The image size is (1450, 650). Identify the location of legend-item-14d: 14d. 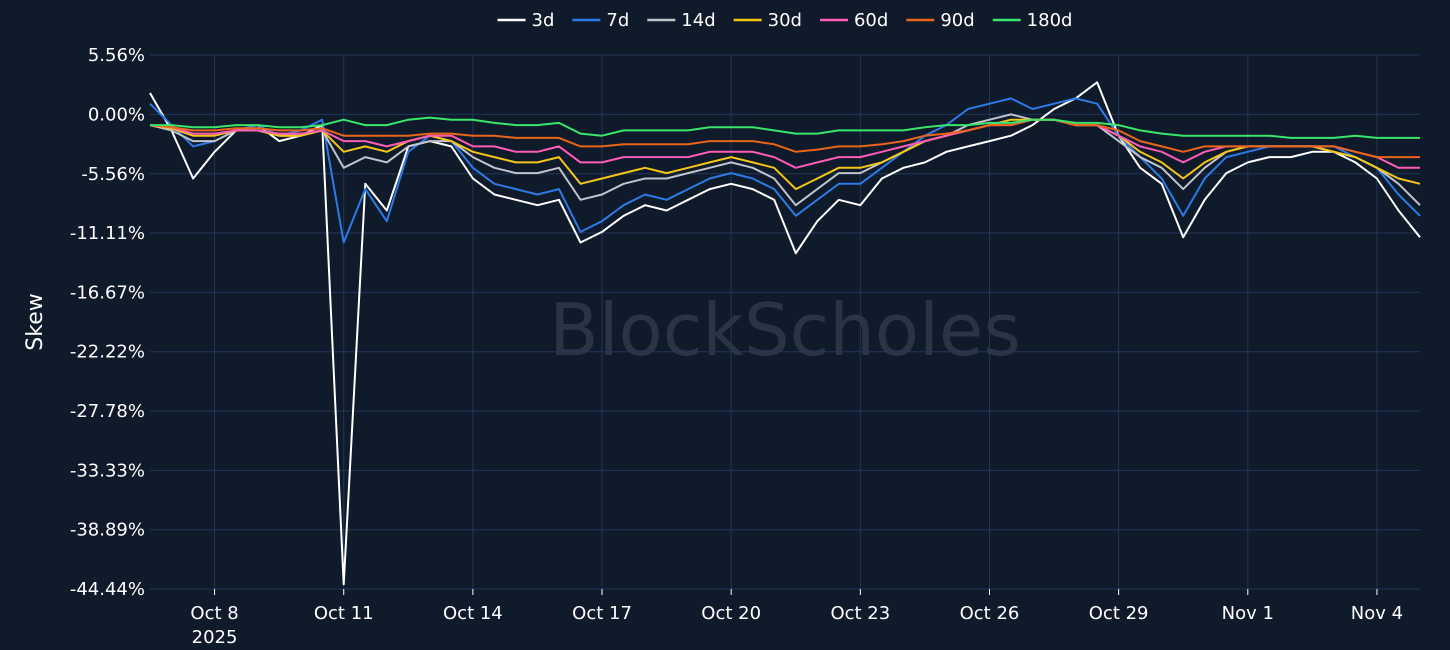
(681, 20).